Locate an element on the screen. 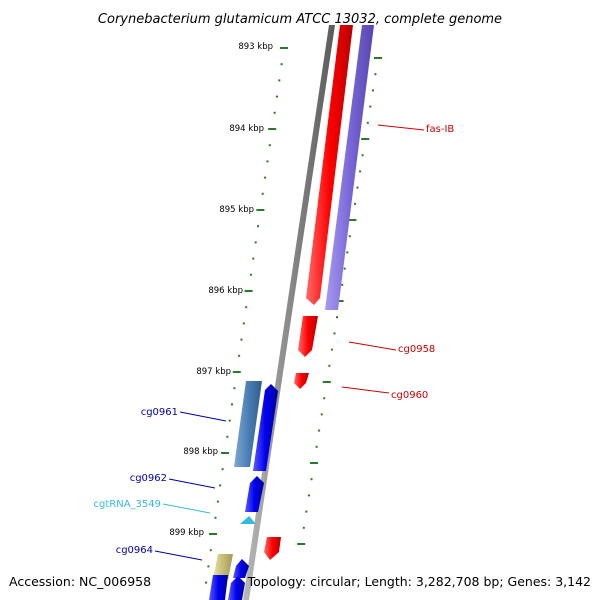 The width and height of the screenshot is (600, 600). kbp-label: 897 kbp is located at coordinates (213, 372).